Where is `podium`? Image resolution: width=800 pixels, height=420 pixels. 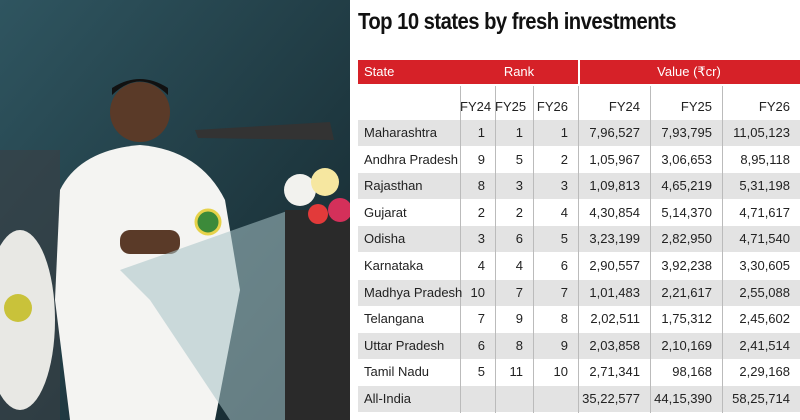 podium is located at coordinates (317, 315).